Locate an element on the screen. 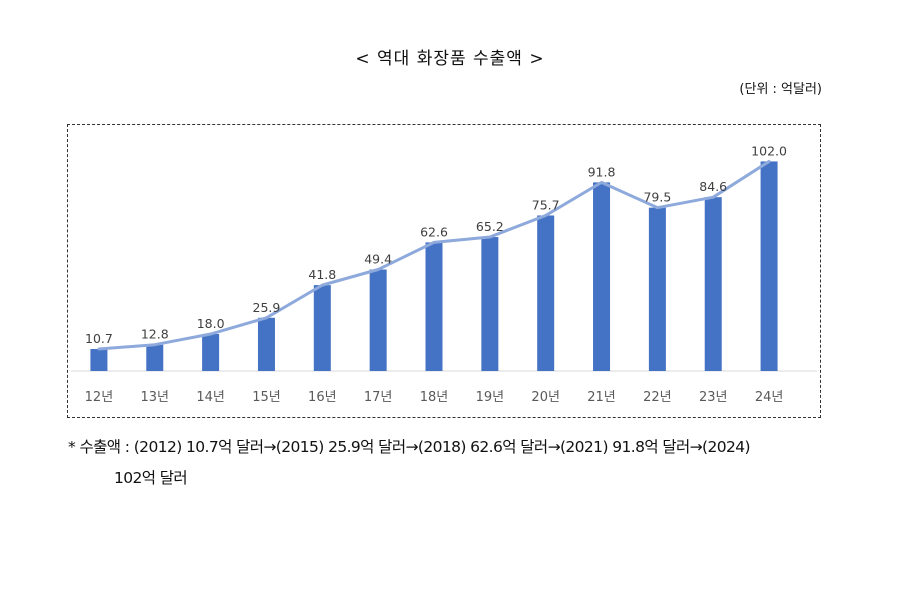  data-label: 65.2 is located at coordinates (490, 226).